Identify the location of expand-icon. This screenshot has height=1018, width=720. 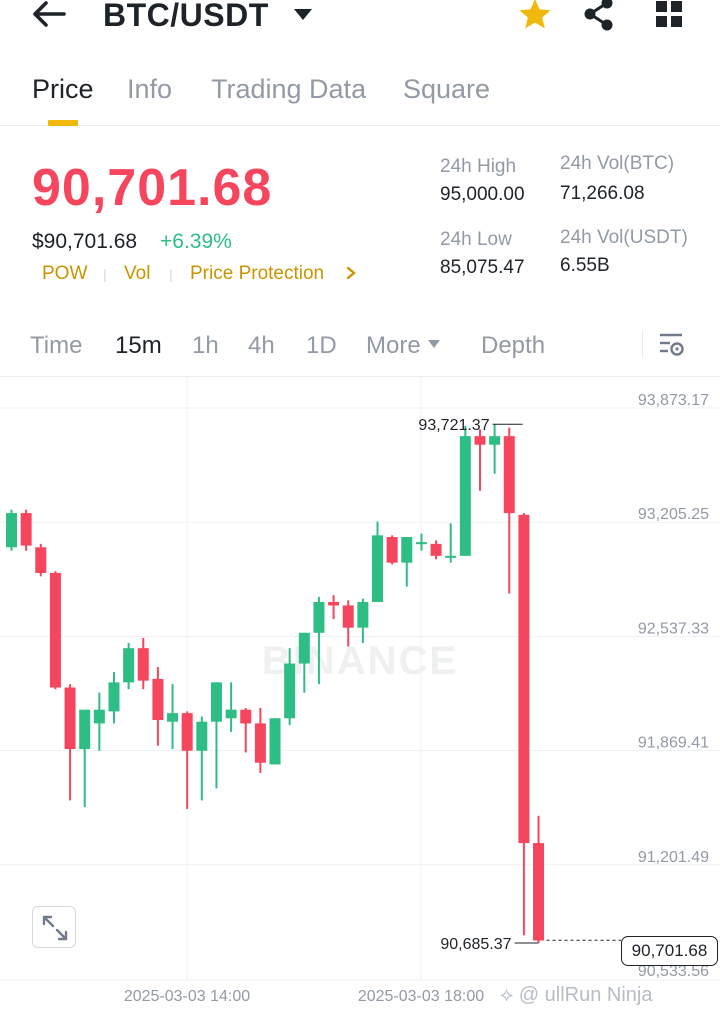
(55, 928).